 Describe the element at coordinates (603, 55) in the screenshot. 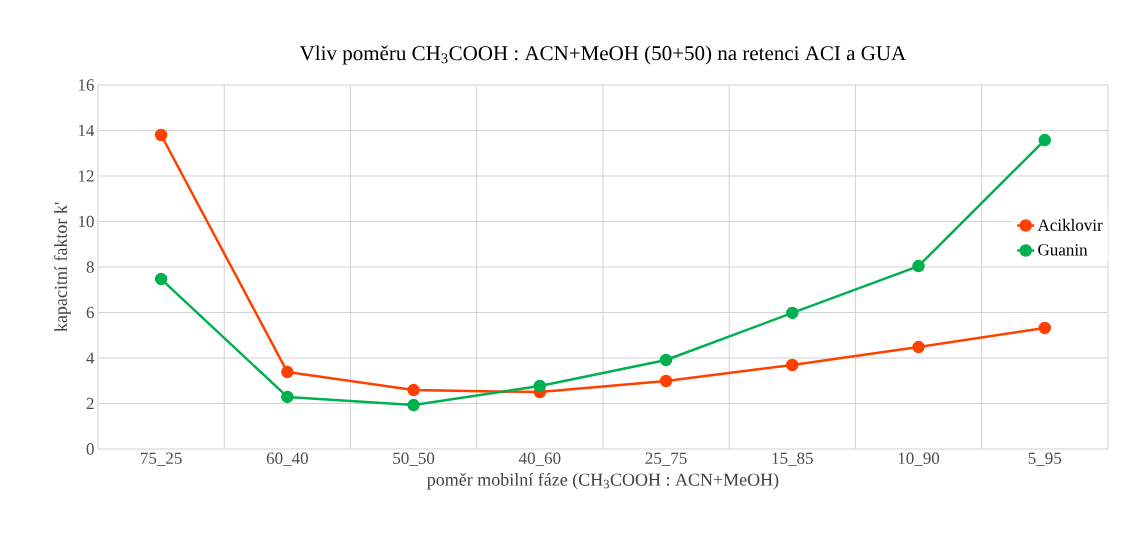

I see `chart-title: Vliv poměru CH$_{3}$COOH : ACN+MeOH (50+50) na retenci ACI a GUA` at that location.